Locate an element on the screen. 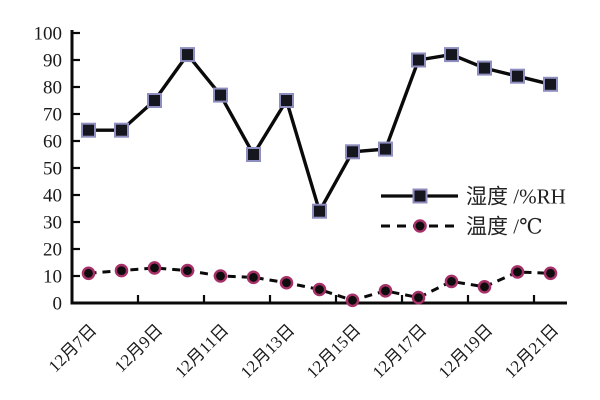 The height and width of the screenshot is (400, 600). legend: 湿度 /%RH 温度 /℃ is located at coordinates (473, 212).